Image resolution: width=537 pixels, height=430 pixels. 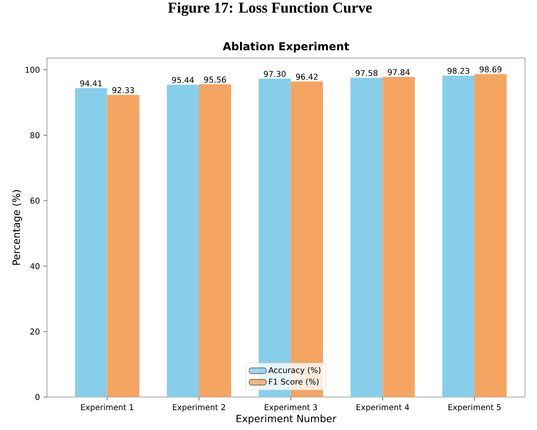 What do you see at coordinates (286, 47) in the screenshot?
I see `chart-title: Ablation Experiment` at bounding box center [286, 47].